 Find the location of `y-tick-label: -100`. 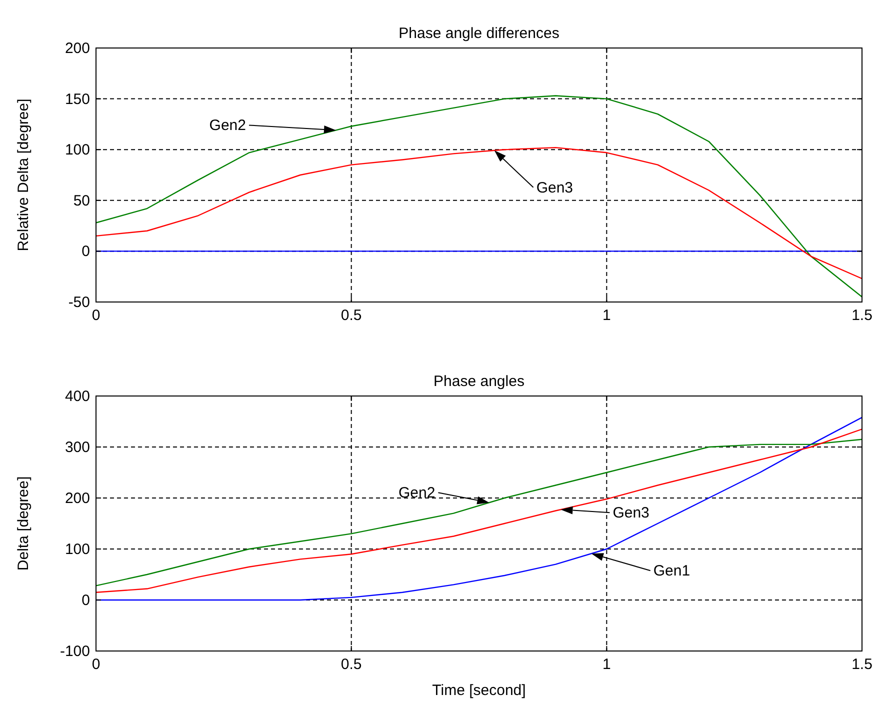

y-tick-label: -100 is located at coordinates (75, 651).